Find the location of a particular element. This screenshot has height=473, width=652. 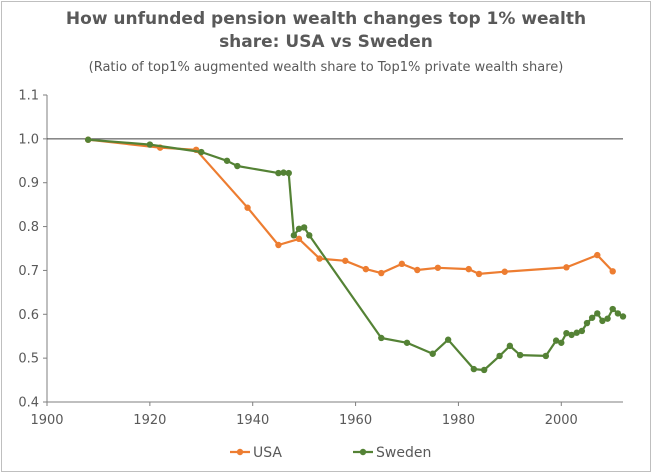

y-tick-label: 0.8 is located at coordinates (28, 227).